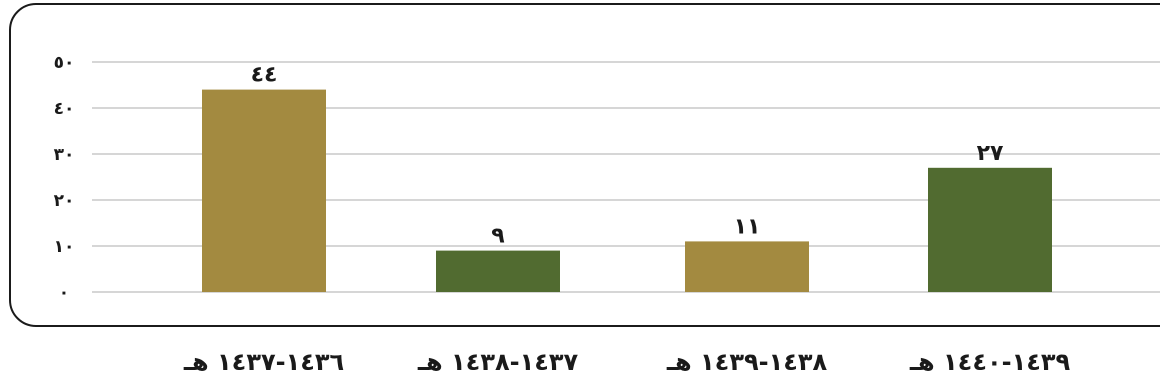  I want to click on data-label: ٢٧, so click(990, 153).